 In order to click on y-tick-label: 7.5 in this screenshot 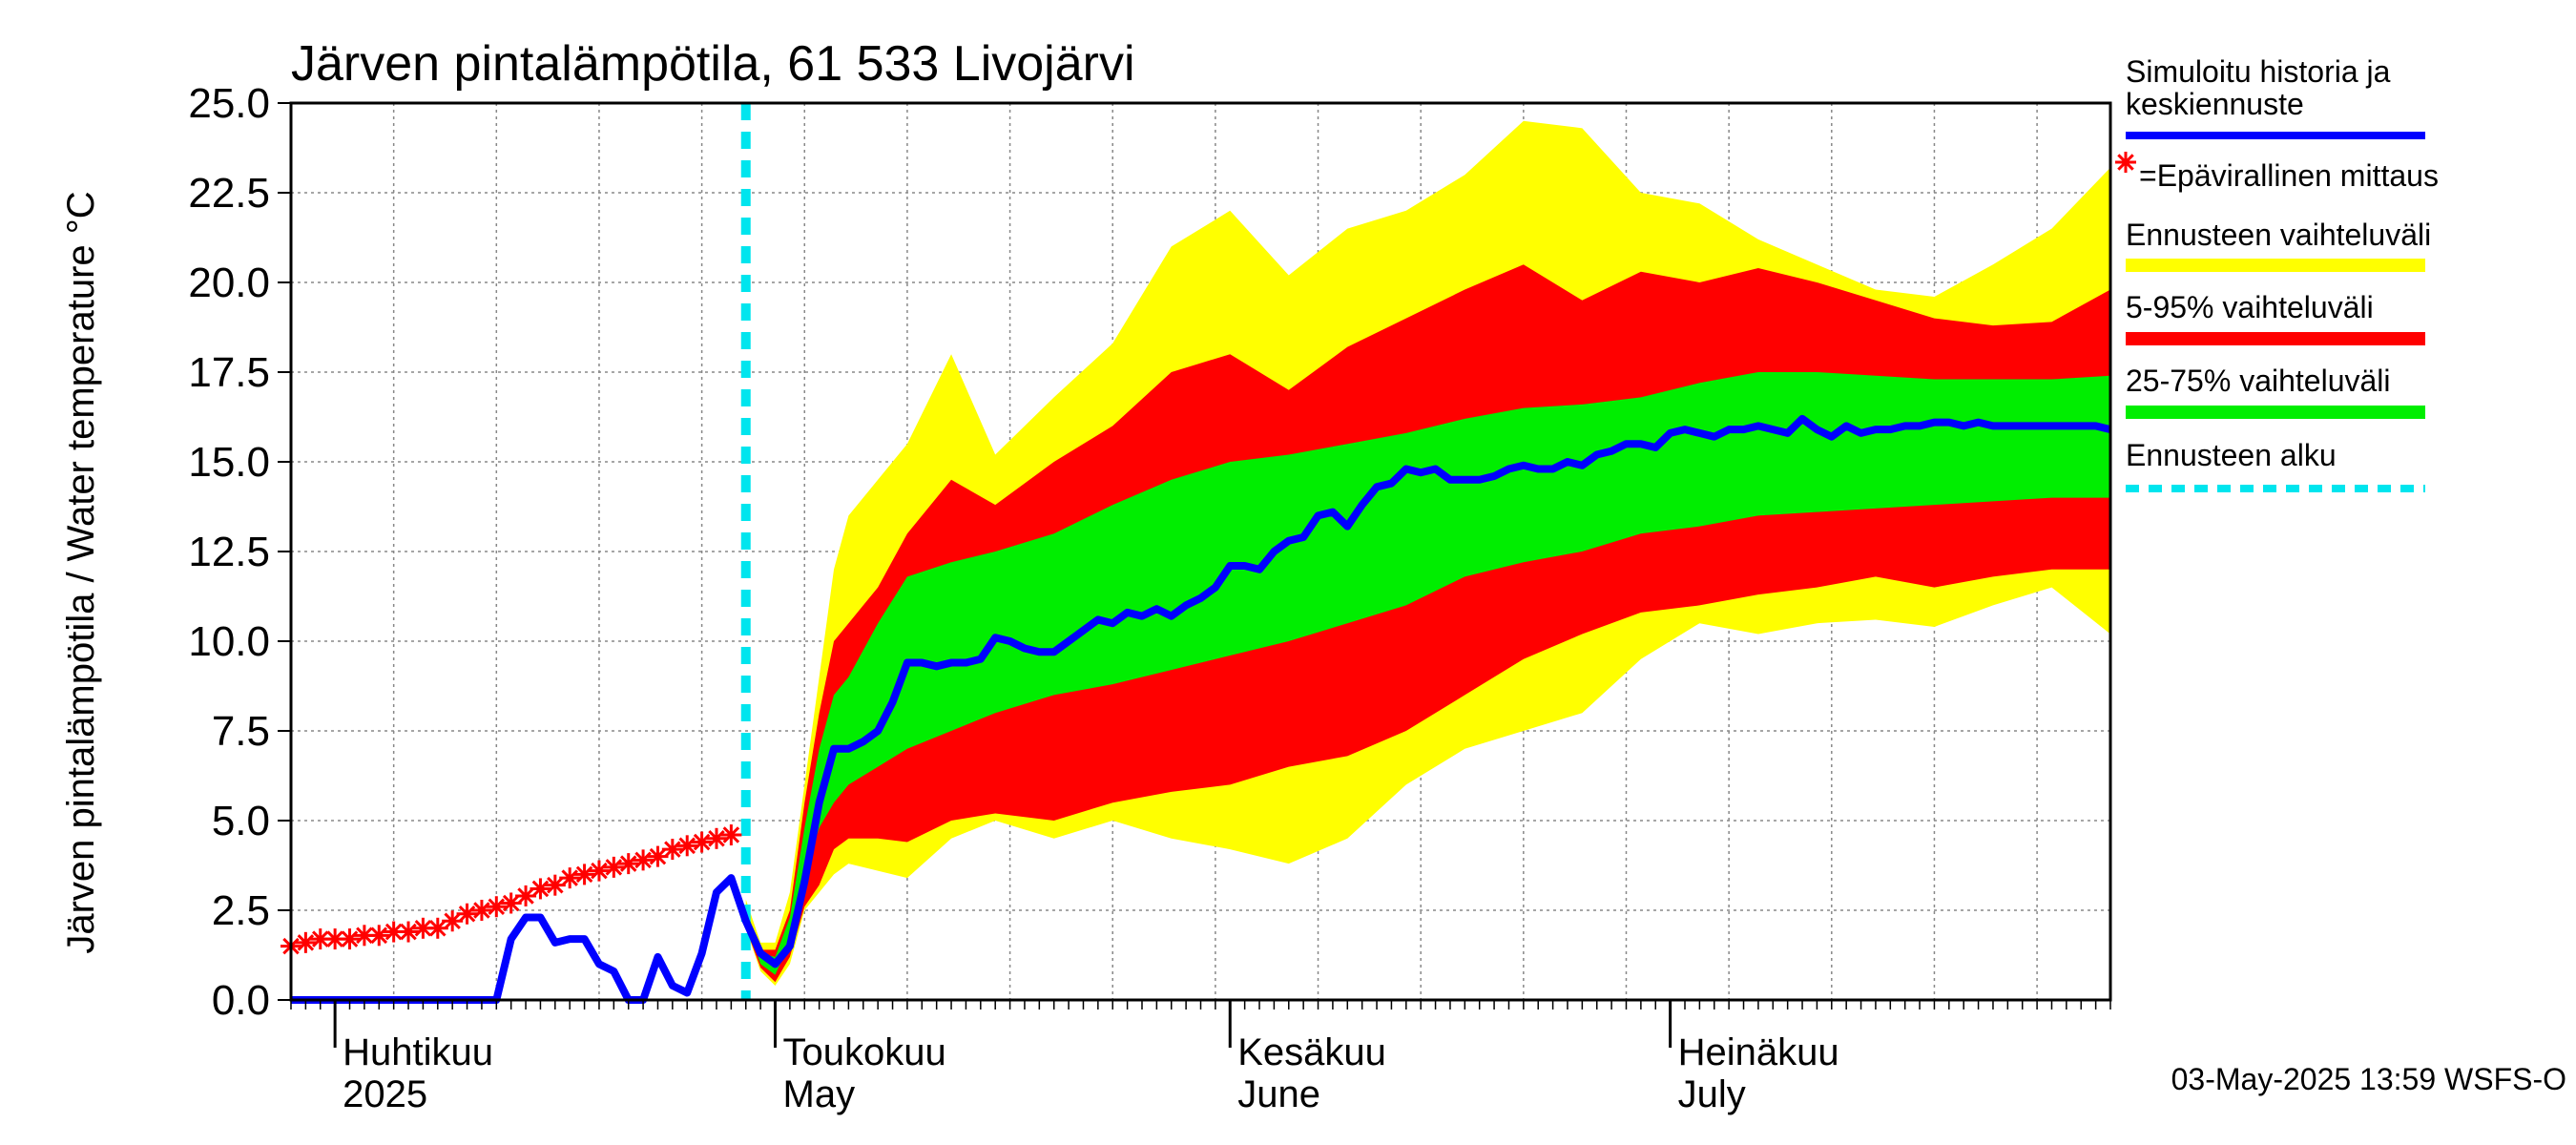, I will do `click(241, 732)`.